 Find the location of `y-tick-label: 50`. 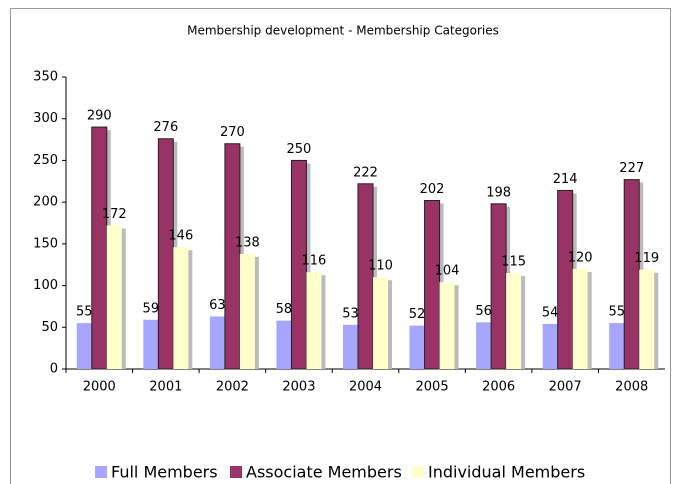

y-tick-label: 50 is located at coordinates (49, 327).